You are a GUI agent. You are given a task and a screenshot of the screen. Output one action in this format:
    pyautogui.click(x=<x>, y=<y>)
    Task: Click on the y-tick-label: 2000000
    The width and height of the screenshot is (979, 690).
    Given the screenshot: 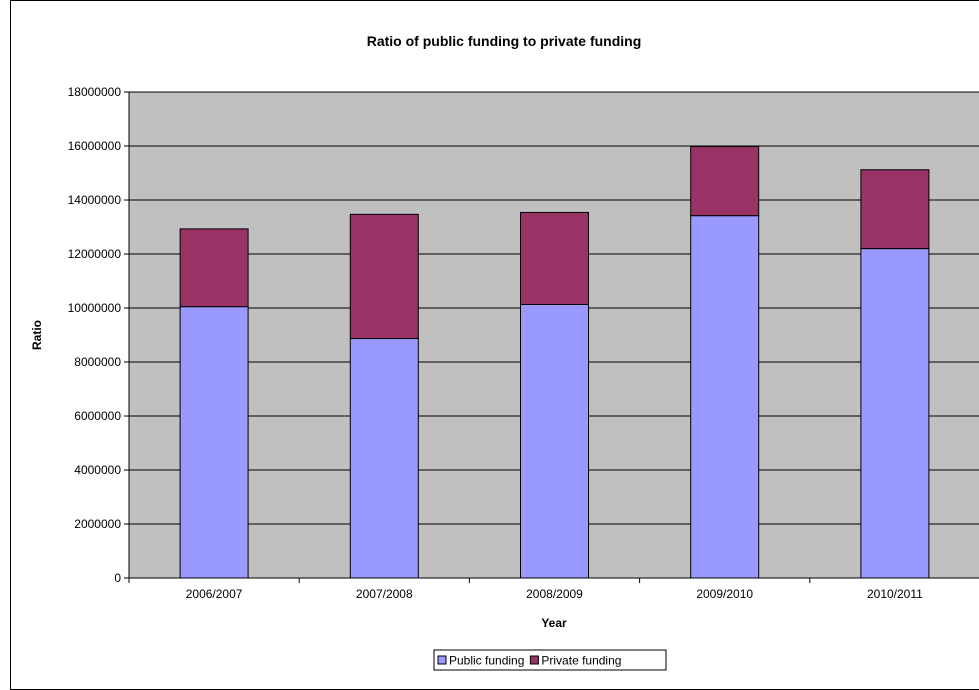 What is the action you would take?
    pyautogui.click(x=97, y=524)
    